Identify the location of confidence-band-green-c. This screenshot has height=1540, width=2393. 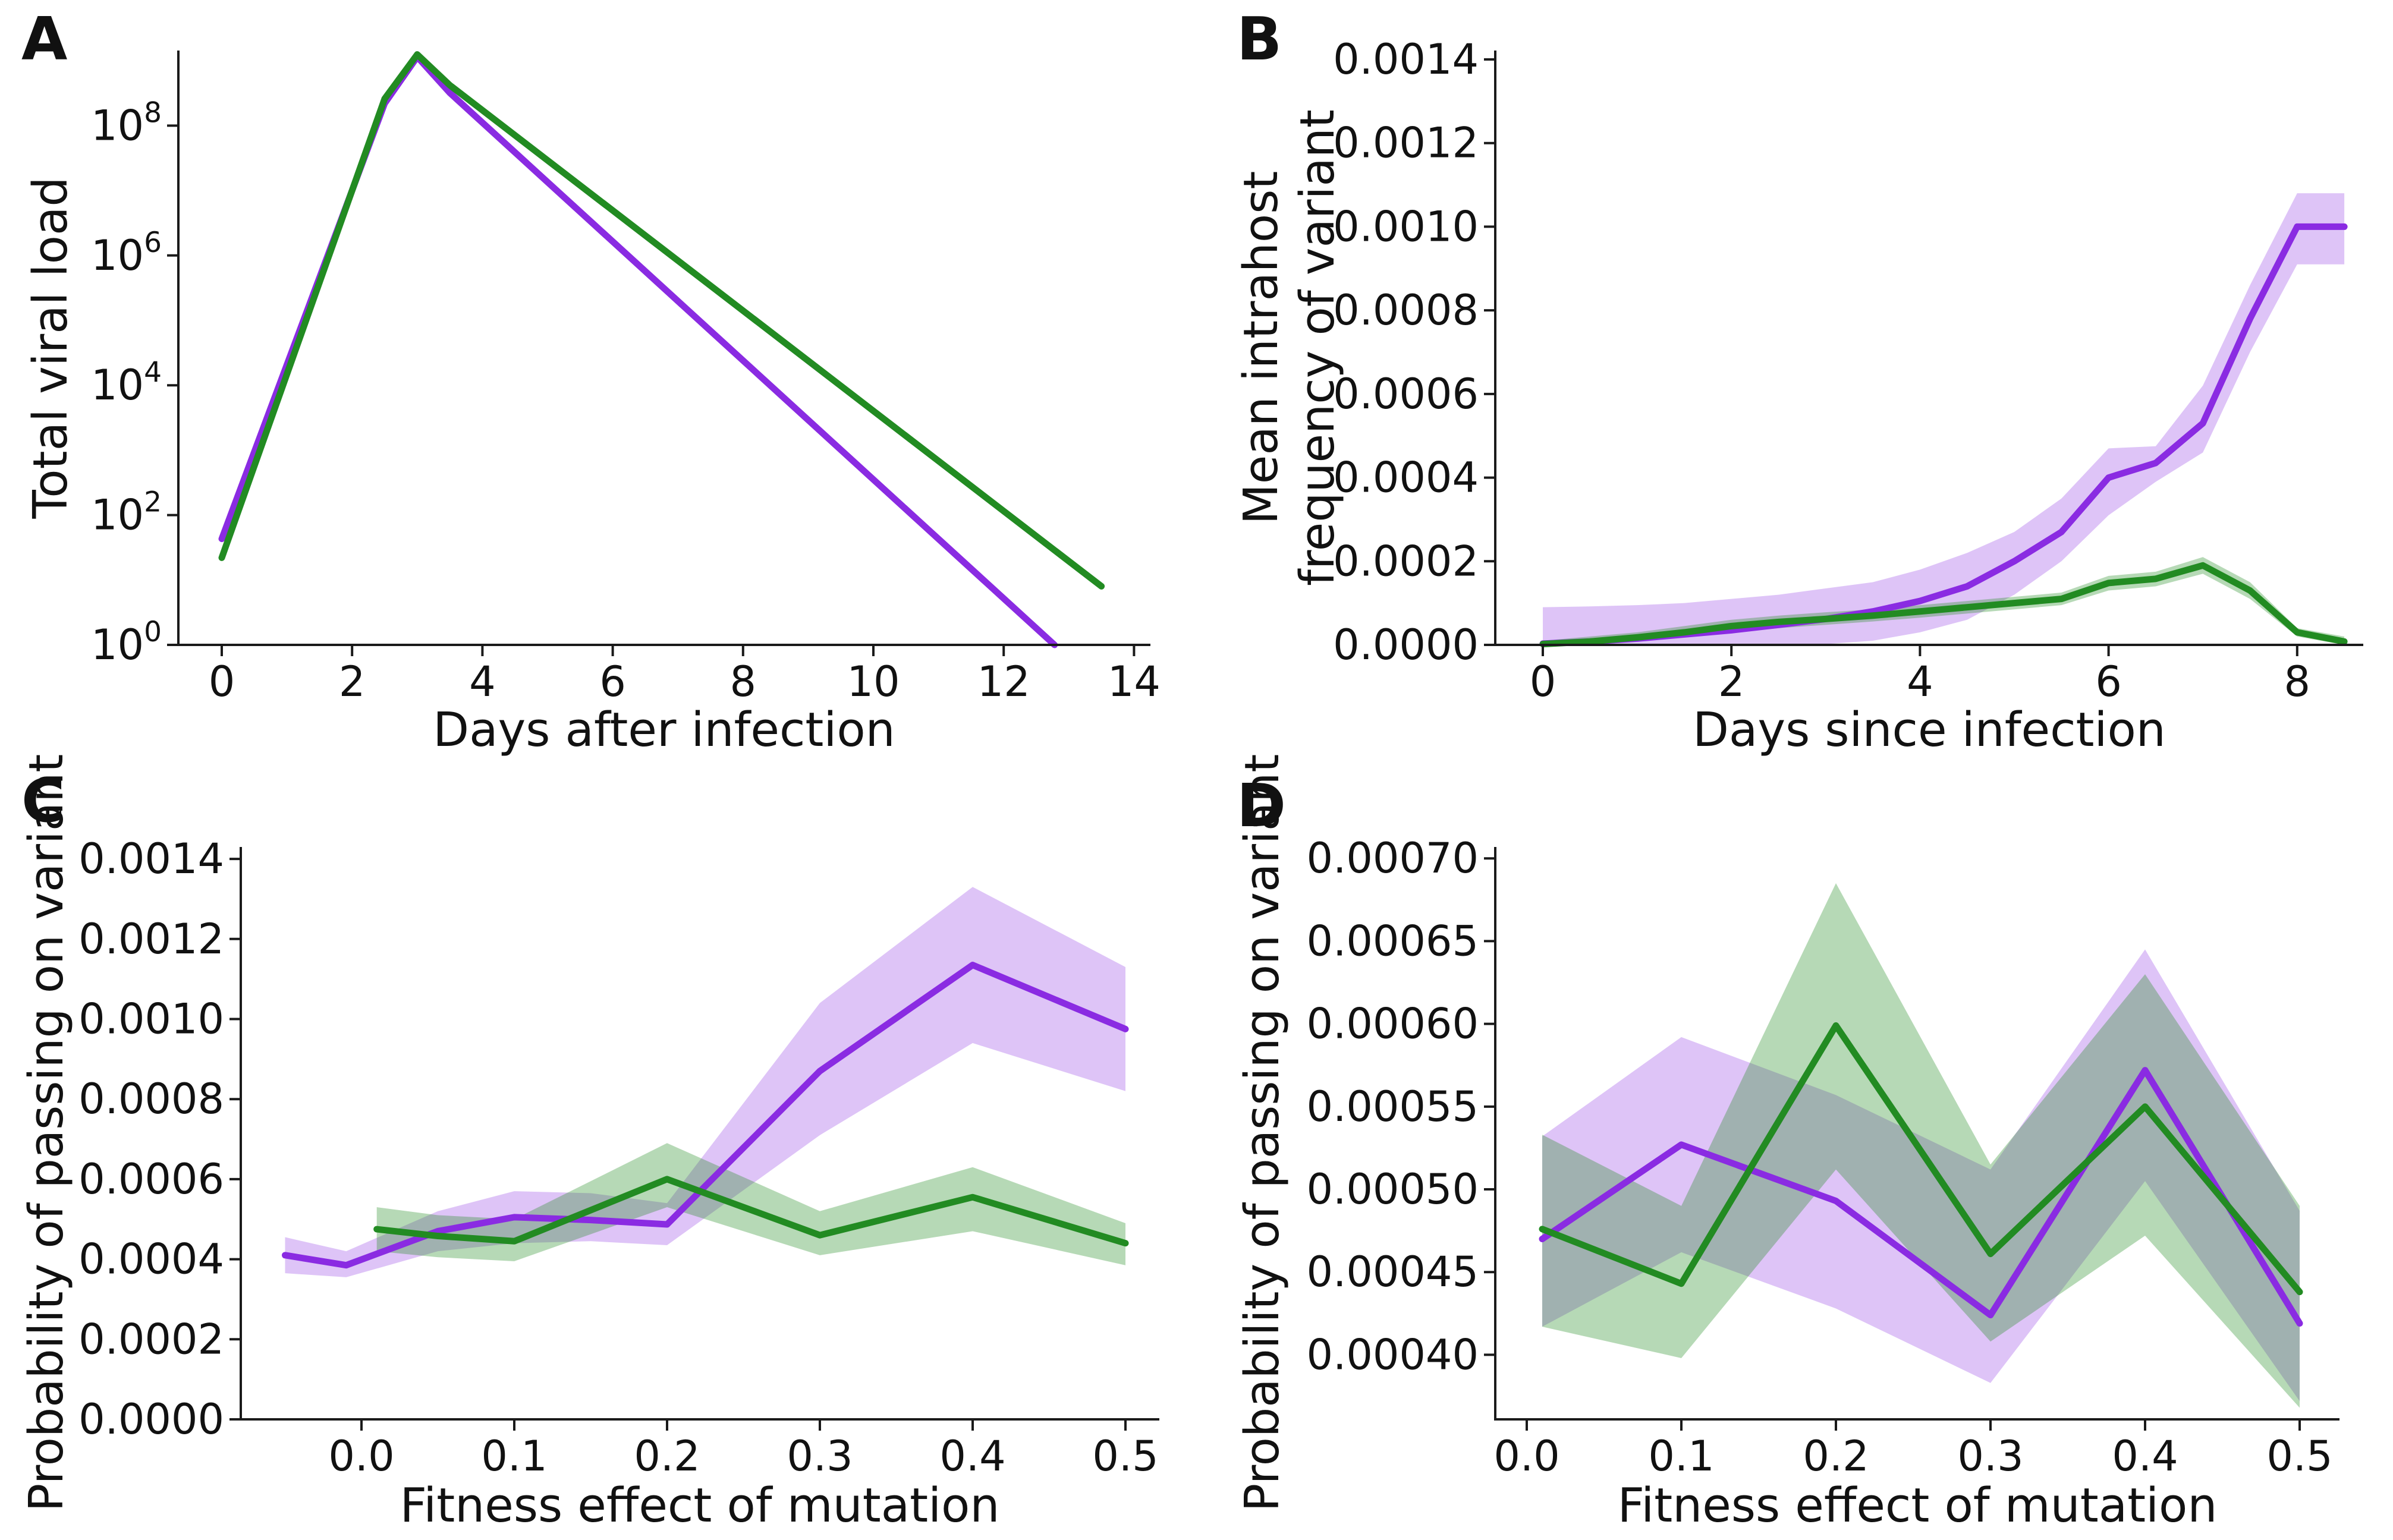
(751, 1204).